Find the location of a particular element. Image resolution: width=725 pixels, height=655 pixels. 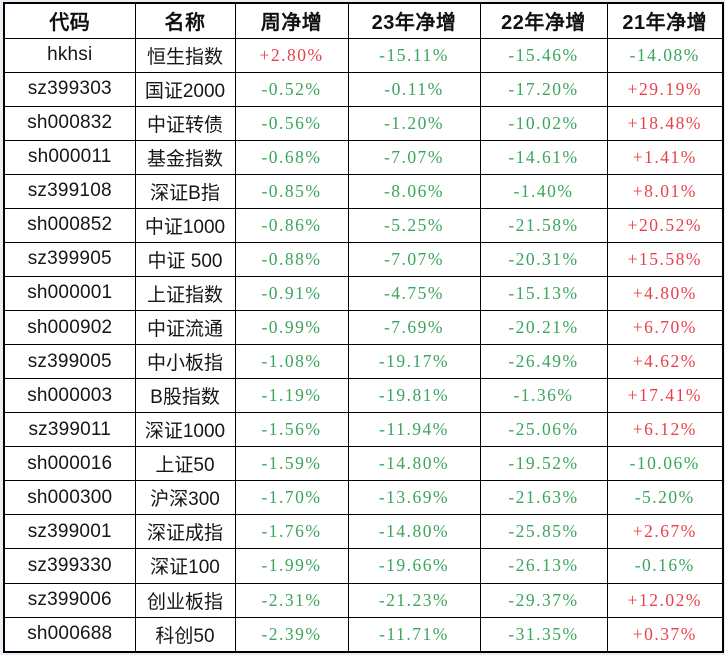

value-cell: +6.70% is located at coordinates (665, 327).